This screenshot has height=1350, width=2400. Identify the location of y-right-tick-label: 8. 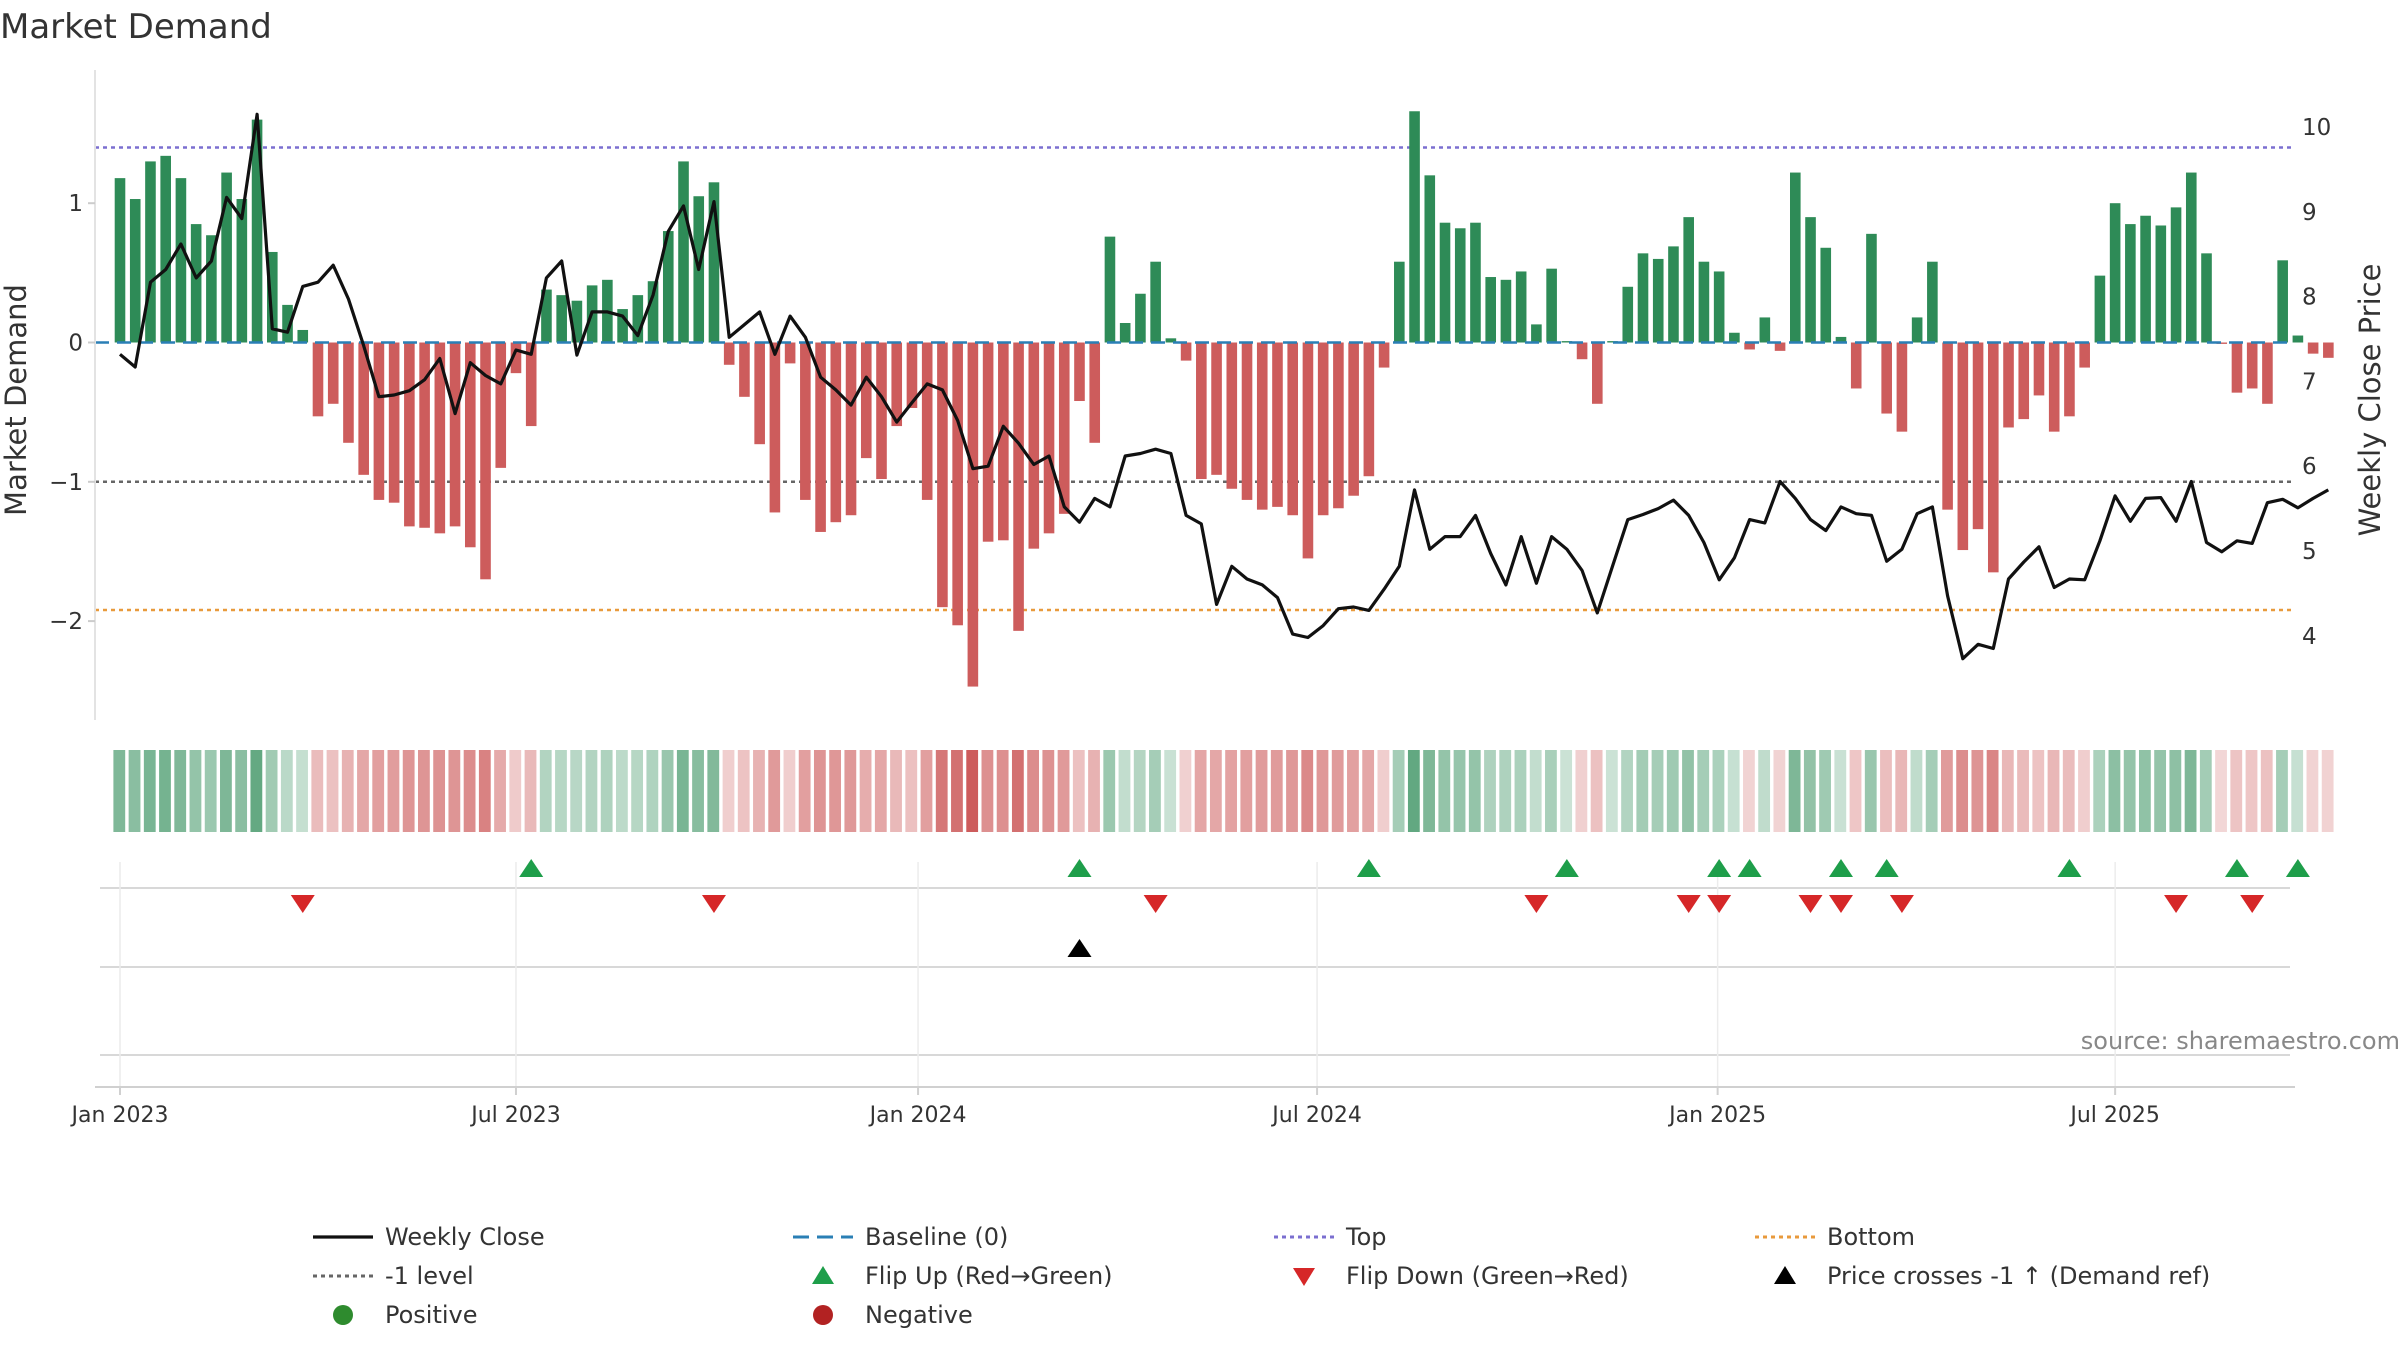
(2309, 298).